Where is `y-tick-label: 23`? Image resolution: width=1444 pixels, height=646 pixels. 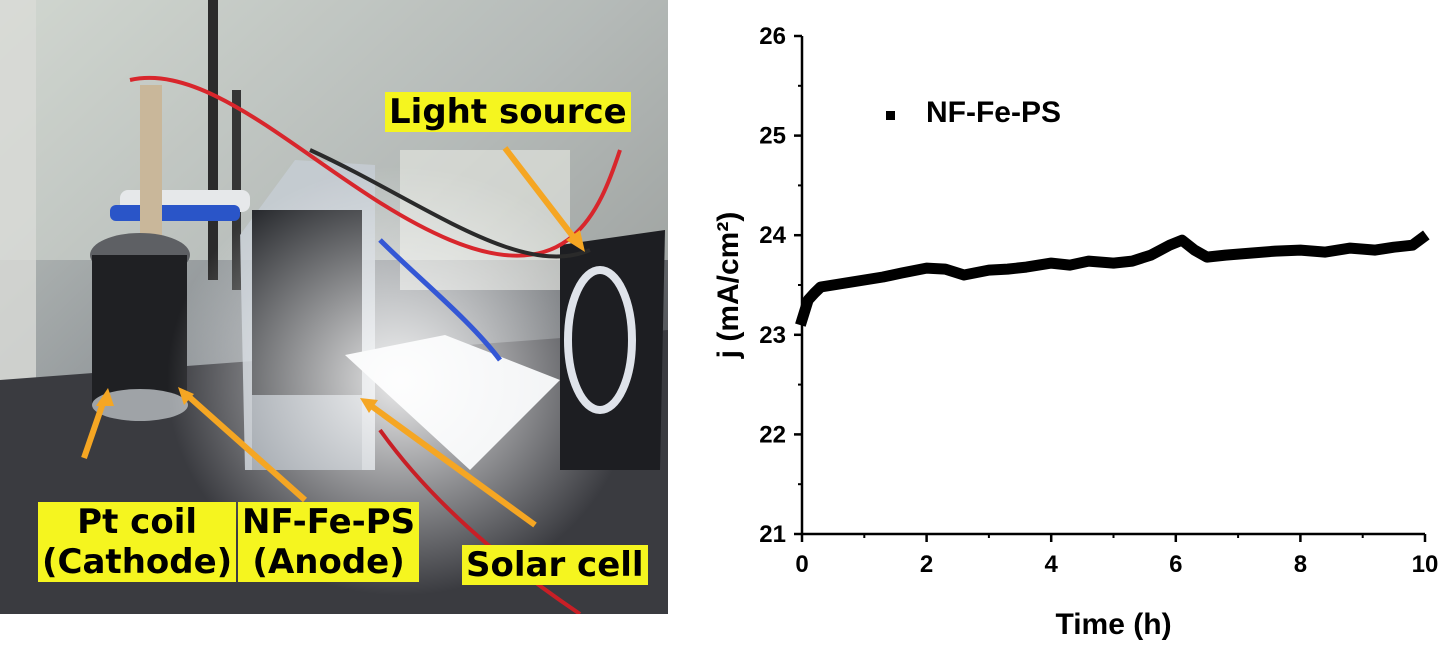 y-tick-label: 23 is located at coordinates (772, 335).